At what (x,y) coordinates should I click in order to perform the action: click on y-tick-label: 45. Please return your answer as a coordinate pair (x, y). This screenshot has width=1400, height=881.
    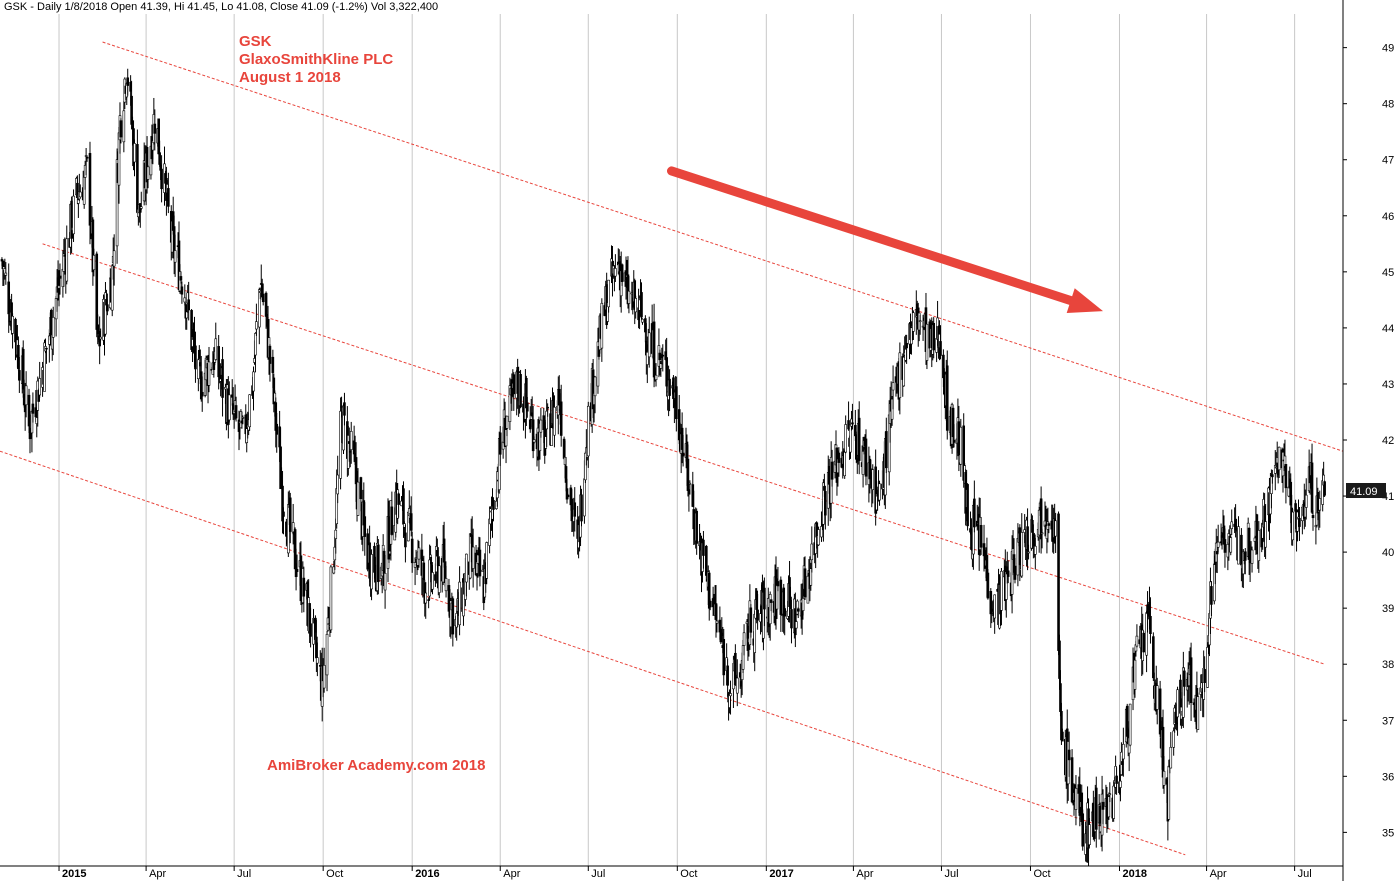
    Looking at the image, I should click on (1388, 273).